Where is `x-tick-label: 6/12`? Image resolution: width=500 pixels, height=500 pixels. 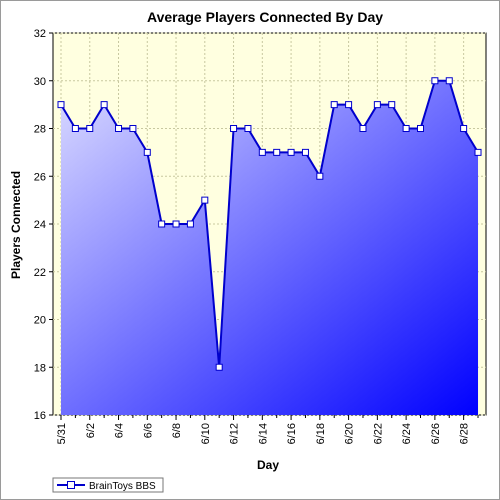
x-tick-label: 6/12 is located at coordinates (235, 433).